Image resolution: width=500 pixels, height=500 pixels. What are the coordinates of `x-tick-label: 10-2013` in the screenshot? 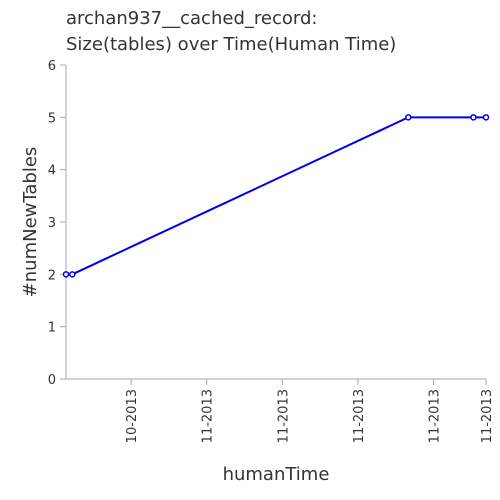 It's located at (132, 416).